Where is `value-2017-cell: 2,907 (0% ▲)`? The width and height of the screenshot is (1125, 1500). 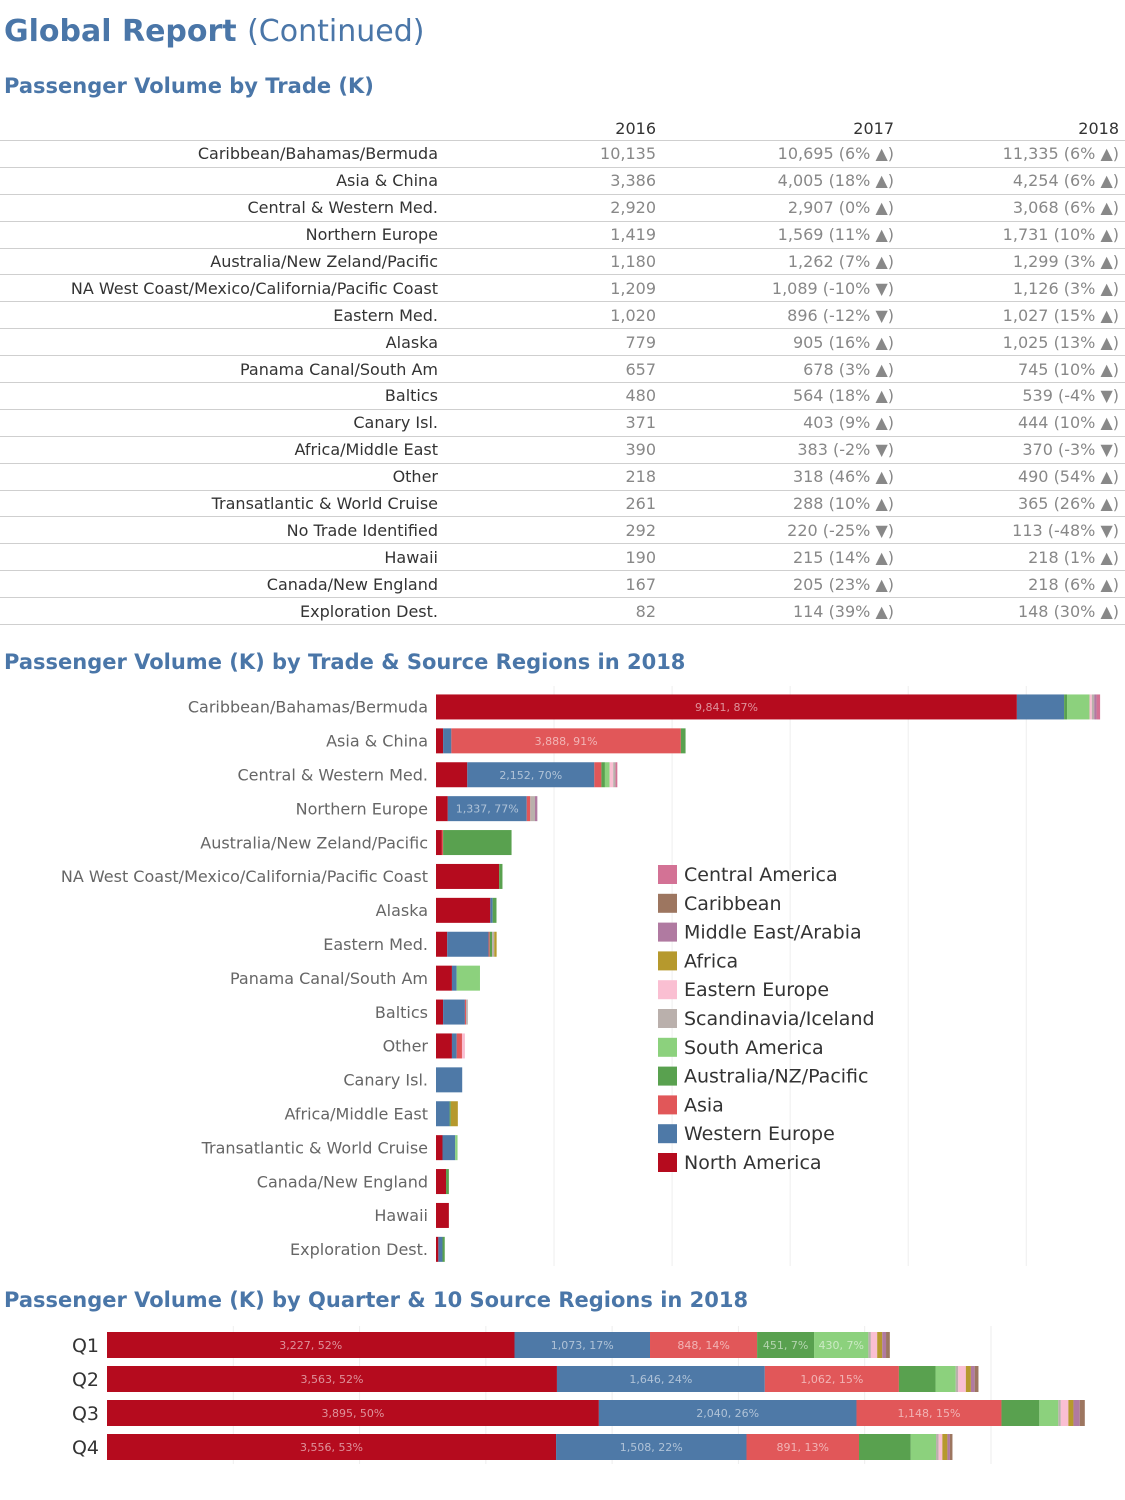 value-2017-cell: 2,907 (0% ▲) is located at coordinates (781, 207).